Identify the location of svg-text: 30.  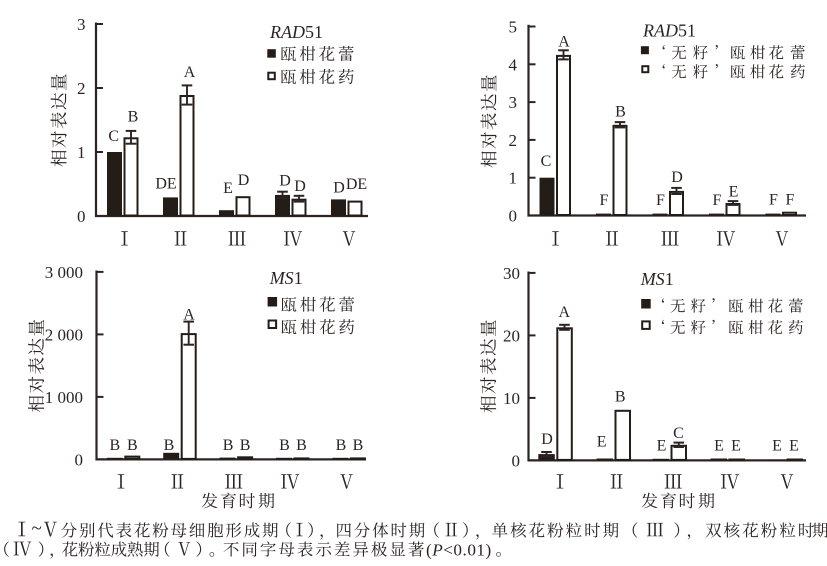
(511, 273).